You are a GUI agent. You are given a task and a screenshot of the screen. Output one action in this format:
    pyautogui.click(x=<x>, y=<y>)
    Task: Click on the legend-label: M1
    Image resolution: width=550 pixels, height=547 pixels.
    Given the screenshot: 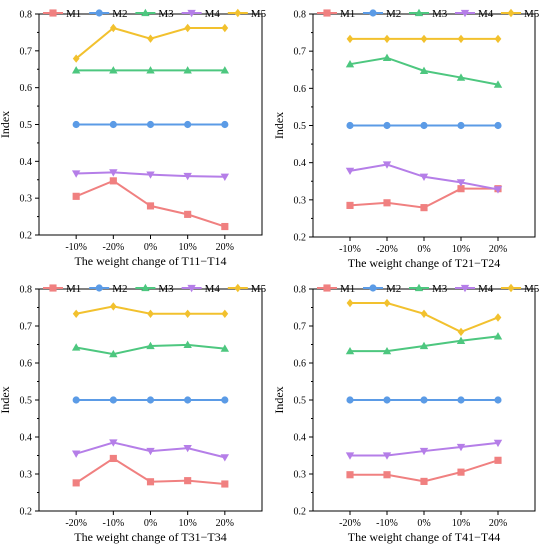 What is the action you would take?
    pyautogui.click(x=73, y=14)
    